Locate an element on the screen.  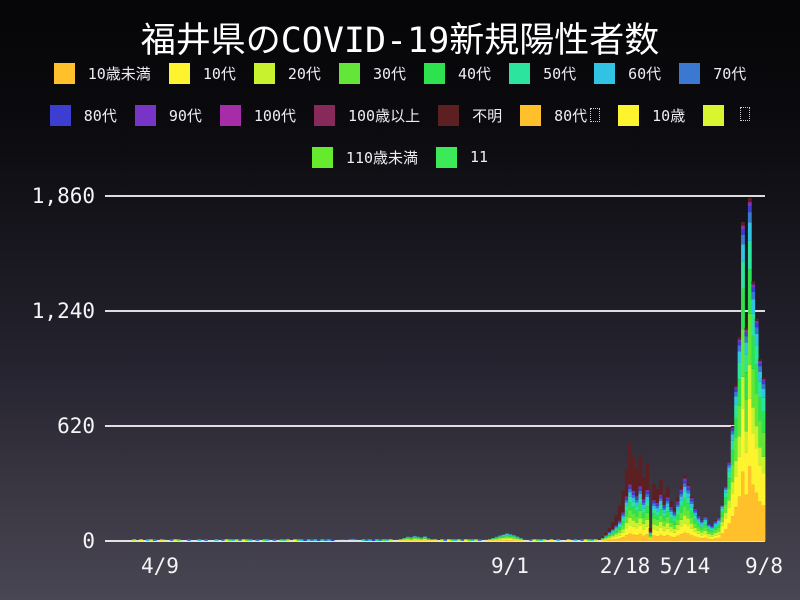
legend-item: 70代 is located at coordinates (712, 73).